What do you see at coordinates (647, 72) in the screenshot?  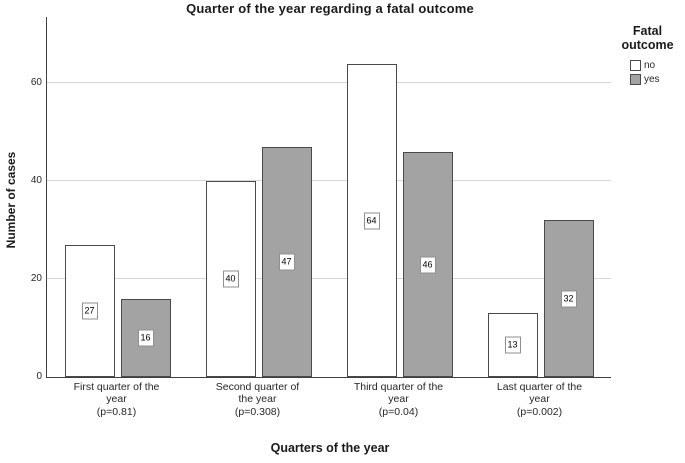 I see `legend-items: no yes` at bounding box center [647, 72].